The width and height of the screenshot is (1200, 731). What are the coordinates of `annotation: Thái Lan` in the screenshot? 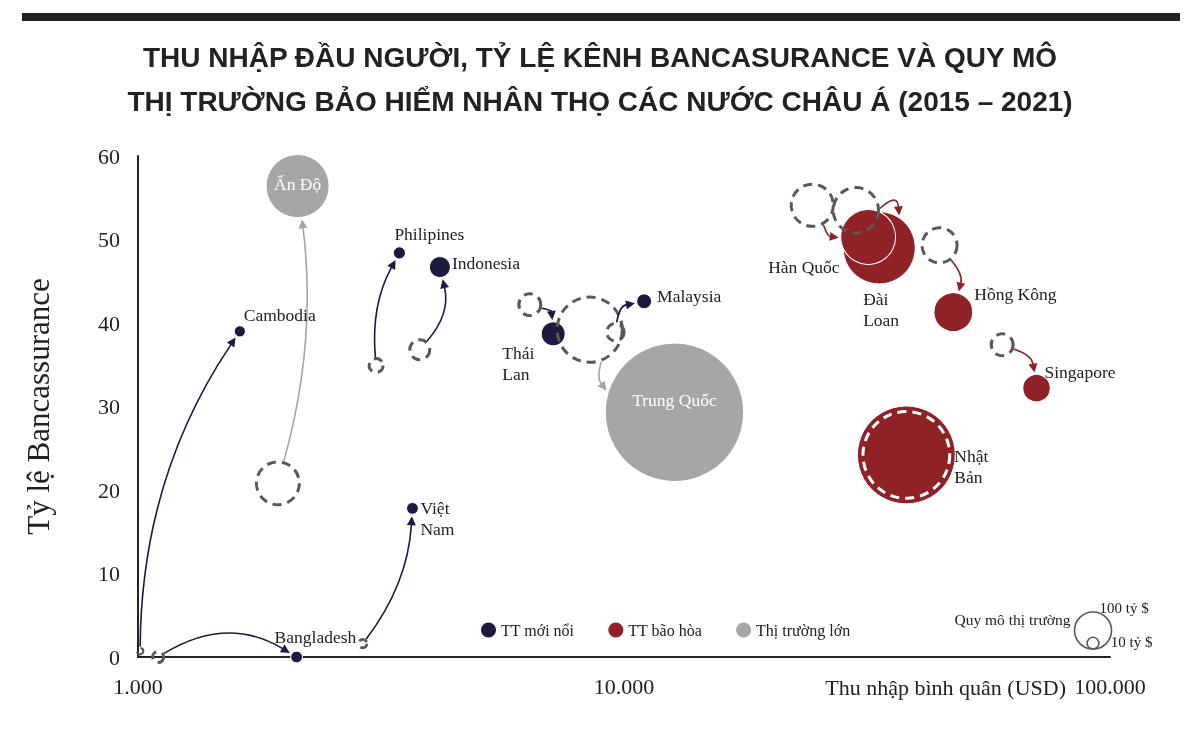 It's located at (518, 363).